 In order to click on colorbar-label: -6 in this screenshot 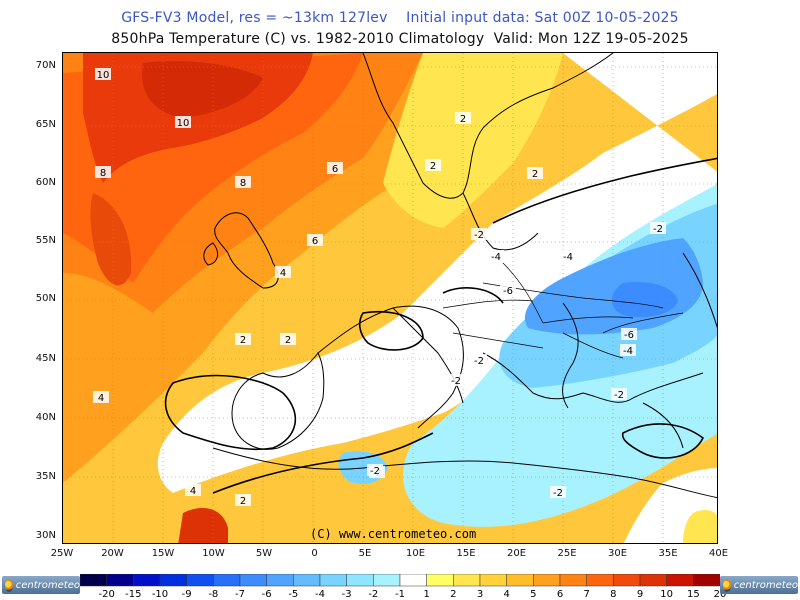, I will do `click(266, 594)`.